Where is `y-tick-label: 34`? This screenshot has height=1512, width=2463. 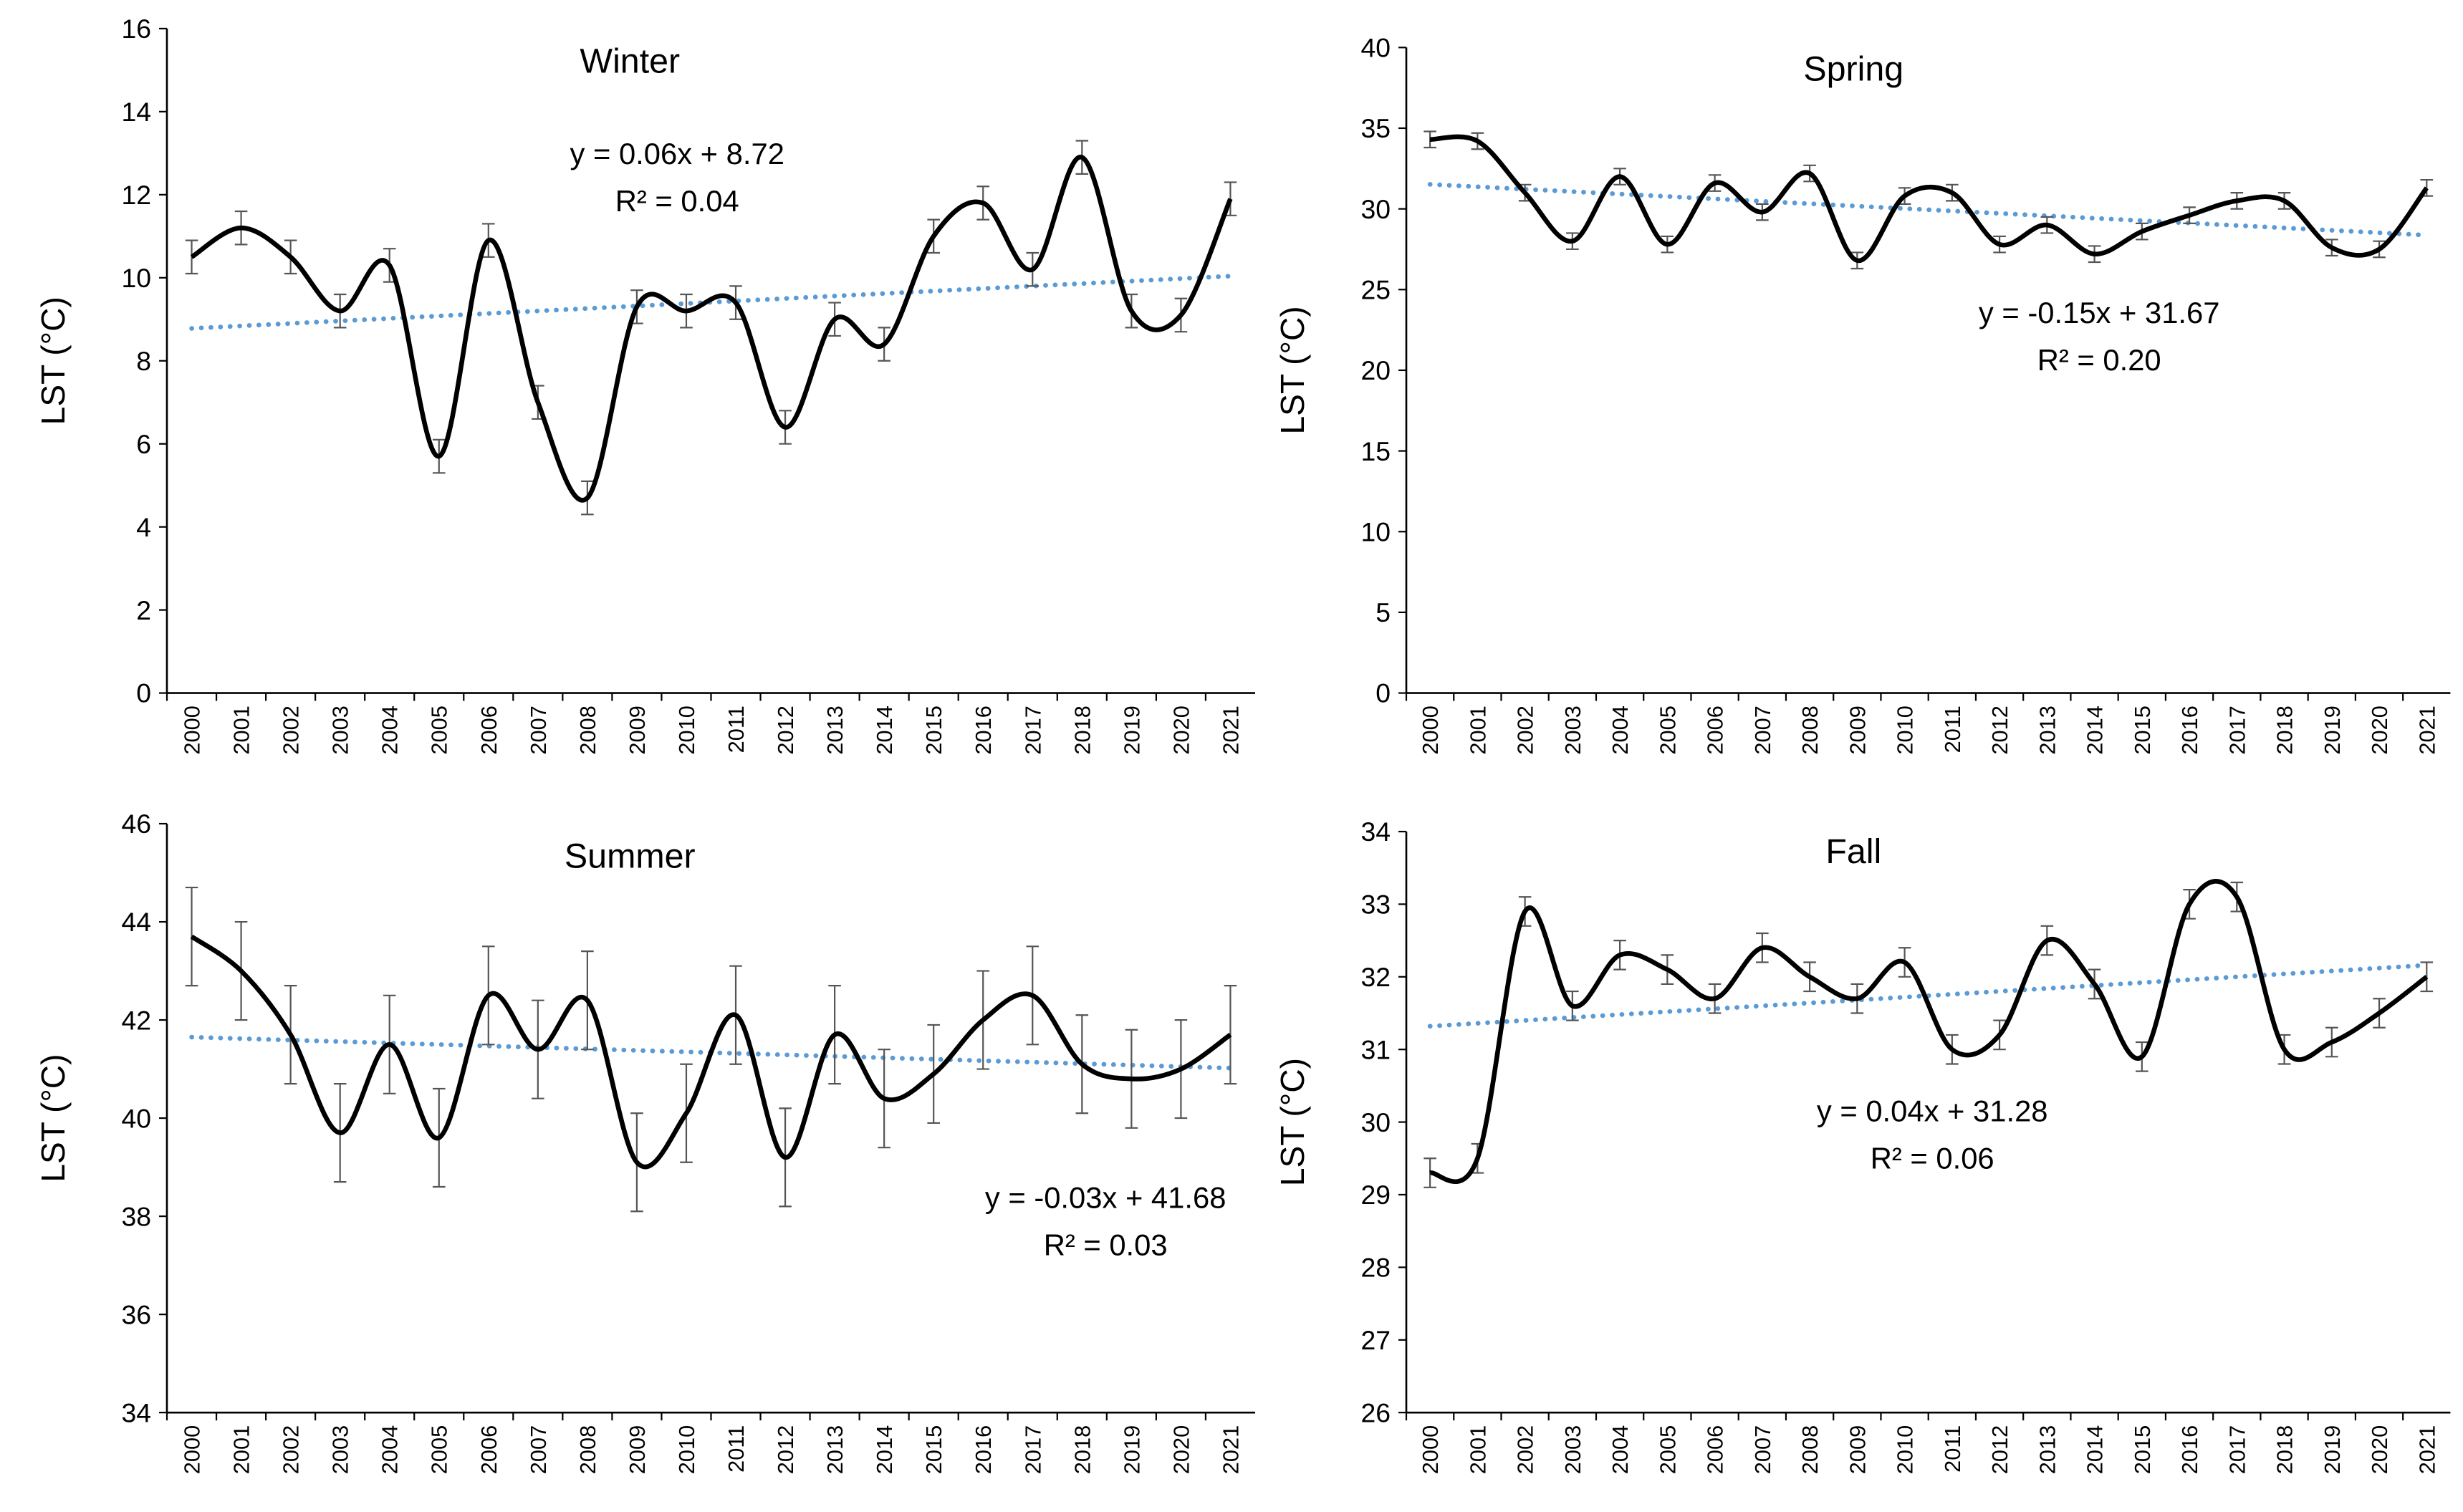 y-tick-label: 34 is located at coordinates (136, 1412).